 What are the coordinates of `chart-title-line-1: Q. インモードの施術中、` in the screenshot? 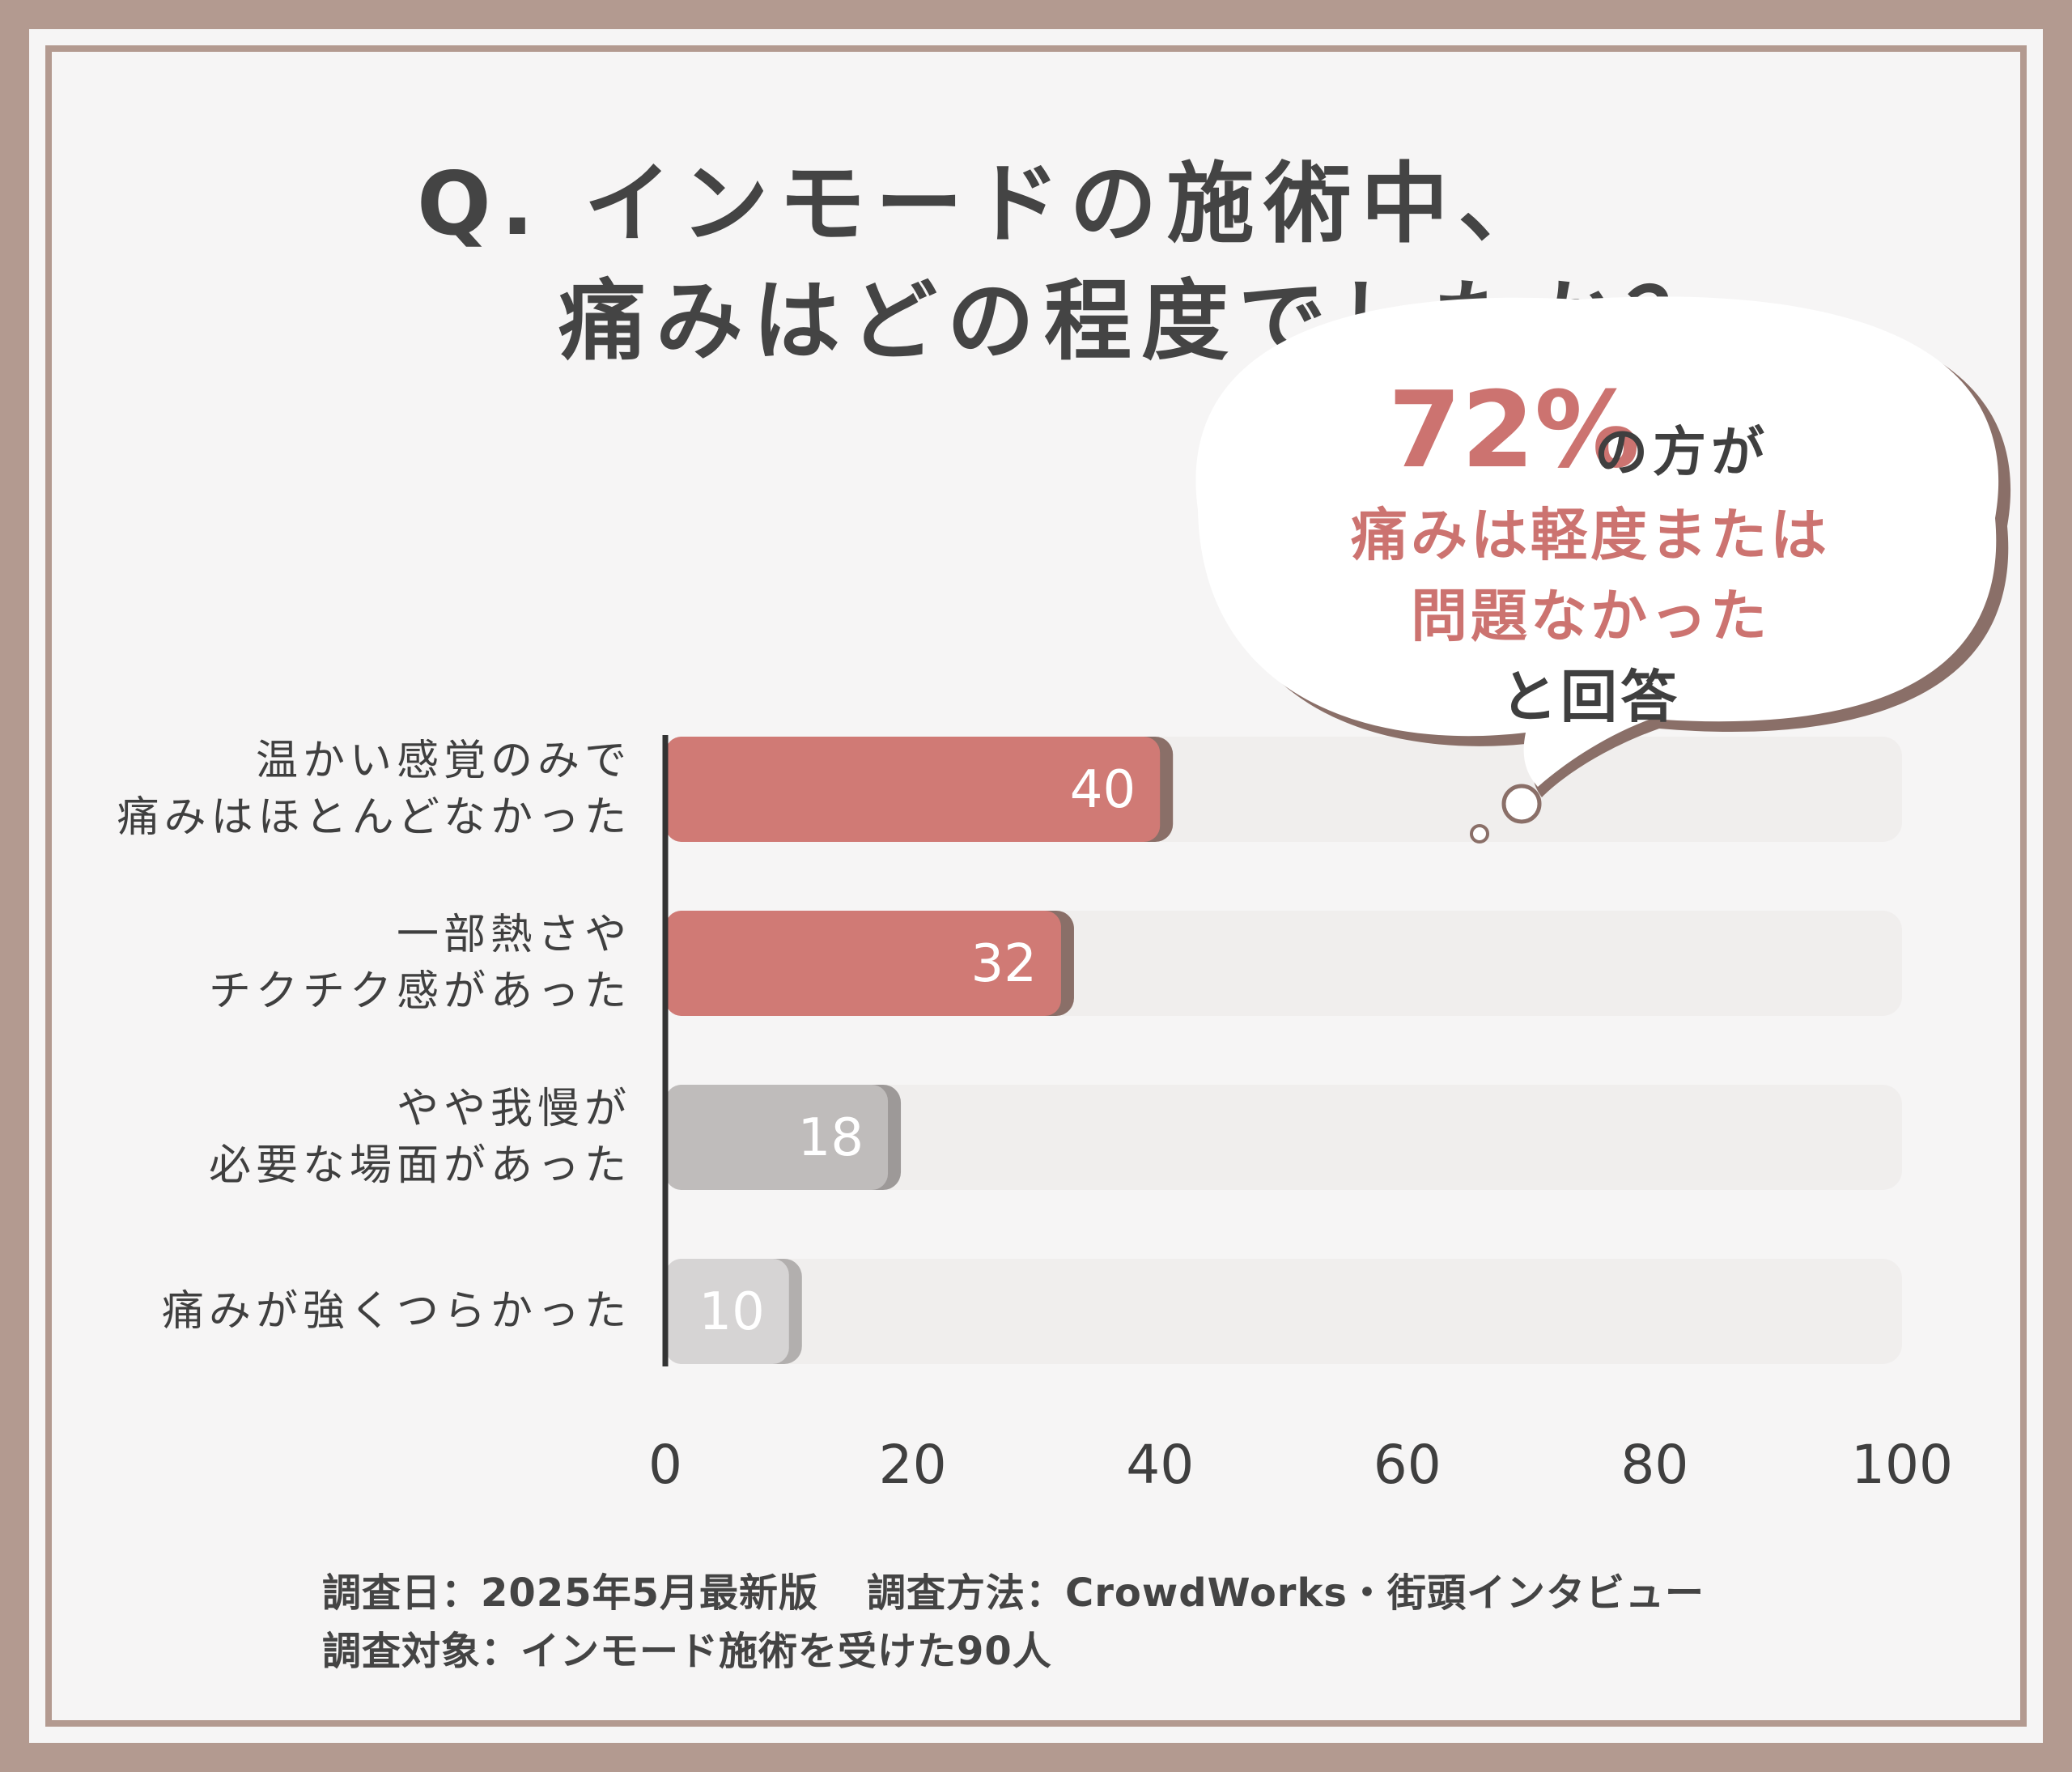 It's located at (986, 205).